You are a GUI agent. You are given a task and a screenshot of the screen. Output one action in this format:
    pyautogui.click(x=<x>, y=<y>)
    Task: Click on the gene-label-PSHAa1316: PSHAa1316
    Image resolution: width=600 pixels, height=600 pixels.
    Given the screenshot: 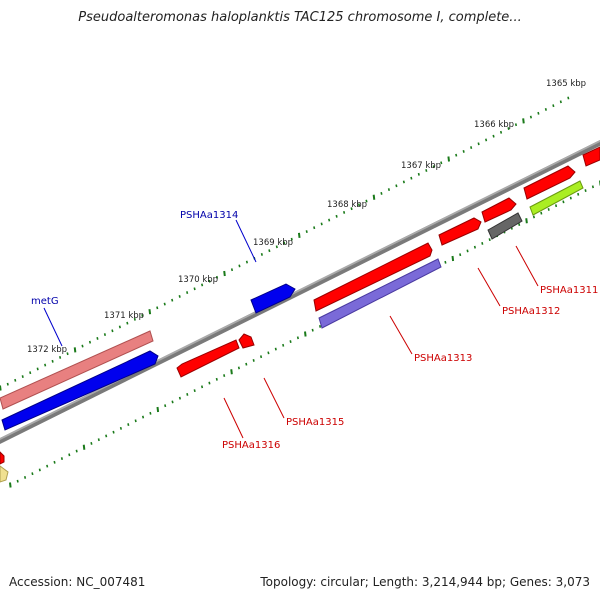 What is the action you would take?
    pyautogui.click(x=251, y=445)
    